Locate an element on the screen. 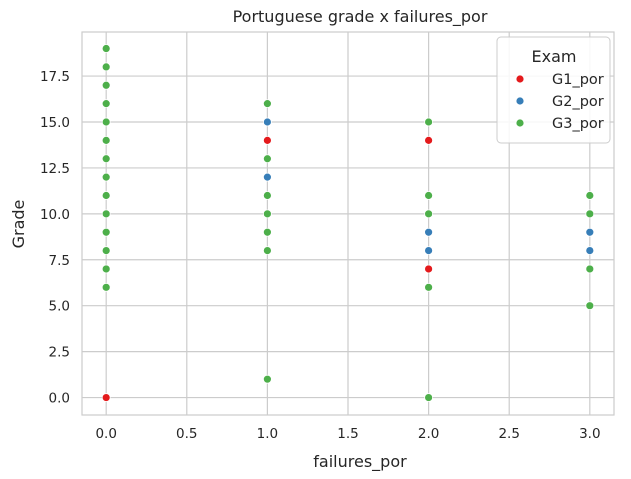 The height and width of the screenshot is (479, 631). x-axis-label: failures_por is located at coordinates (360, 462).